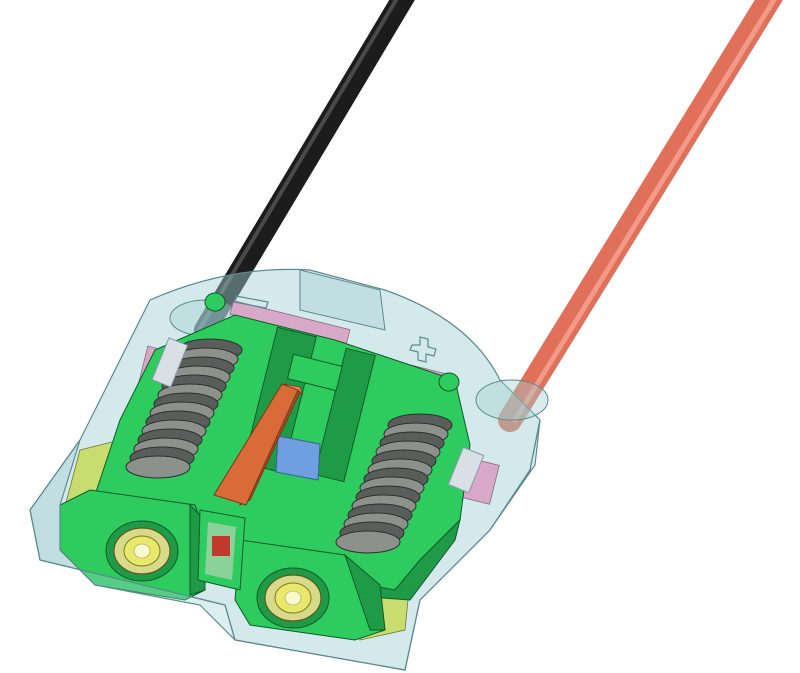 This screenshot has width=800, height=673. I want to click on left-spring, so click(184, 408).